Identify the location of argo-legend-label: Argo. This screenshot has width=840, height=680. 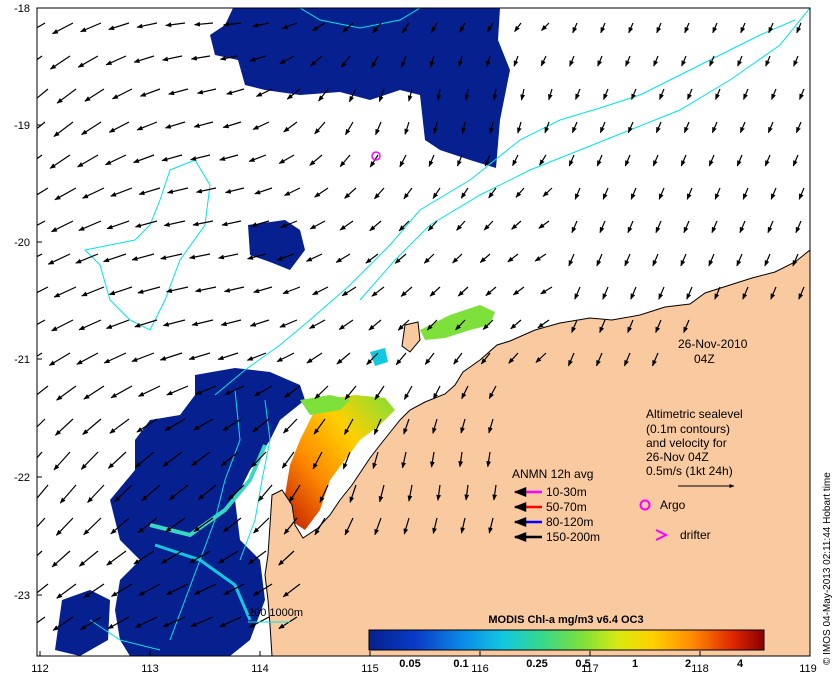
(673, 505).